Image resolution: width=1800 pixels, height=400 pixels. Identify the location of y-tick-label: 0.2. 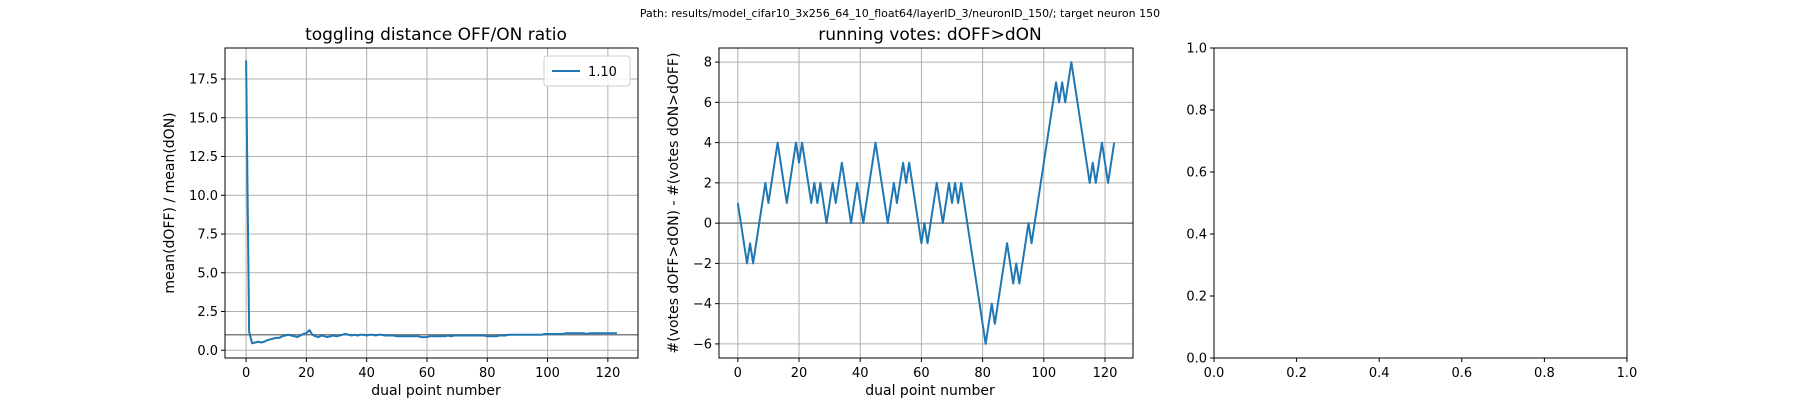
(1196, 297).